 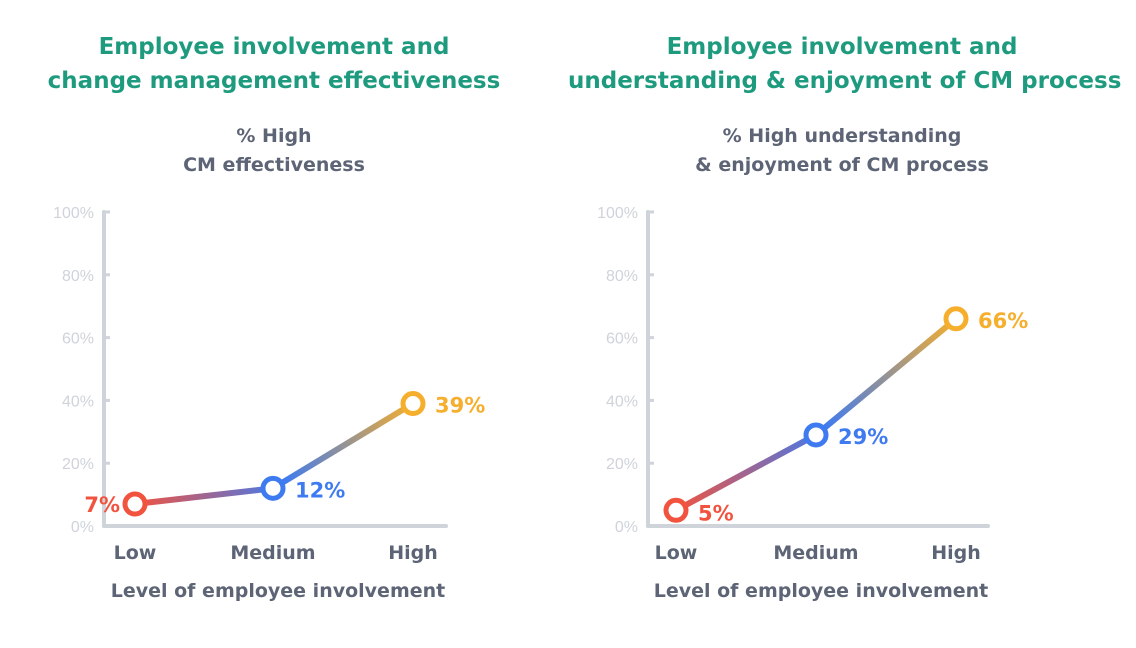 What do you see at coordinates (816, 414) in the screenshot?
I see `series-line` at bounding box center [816, 414].